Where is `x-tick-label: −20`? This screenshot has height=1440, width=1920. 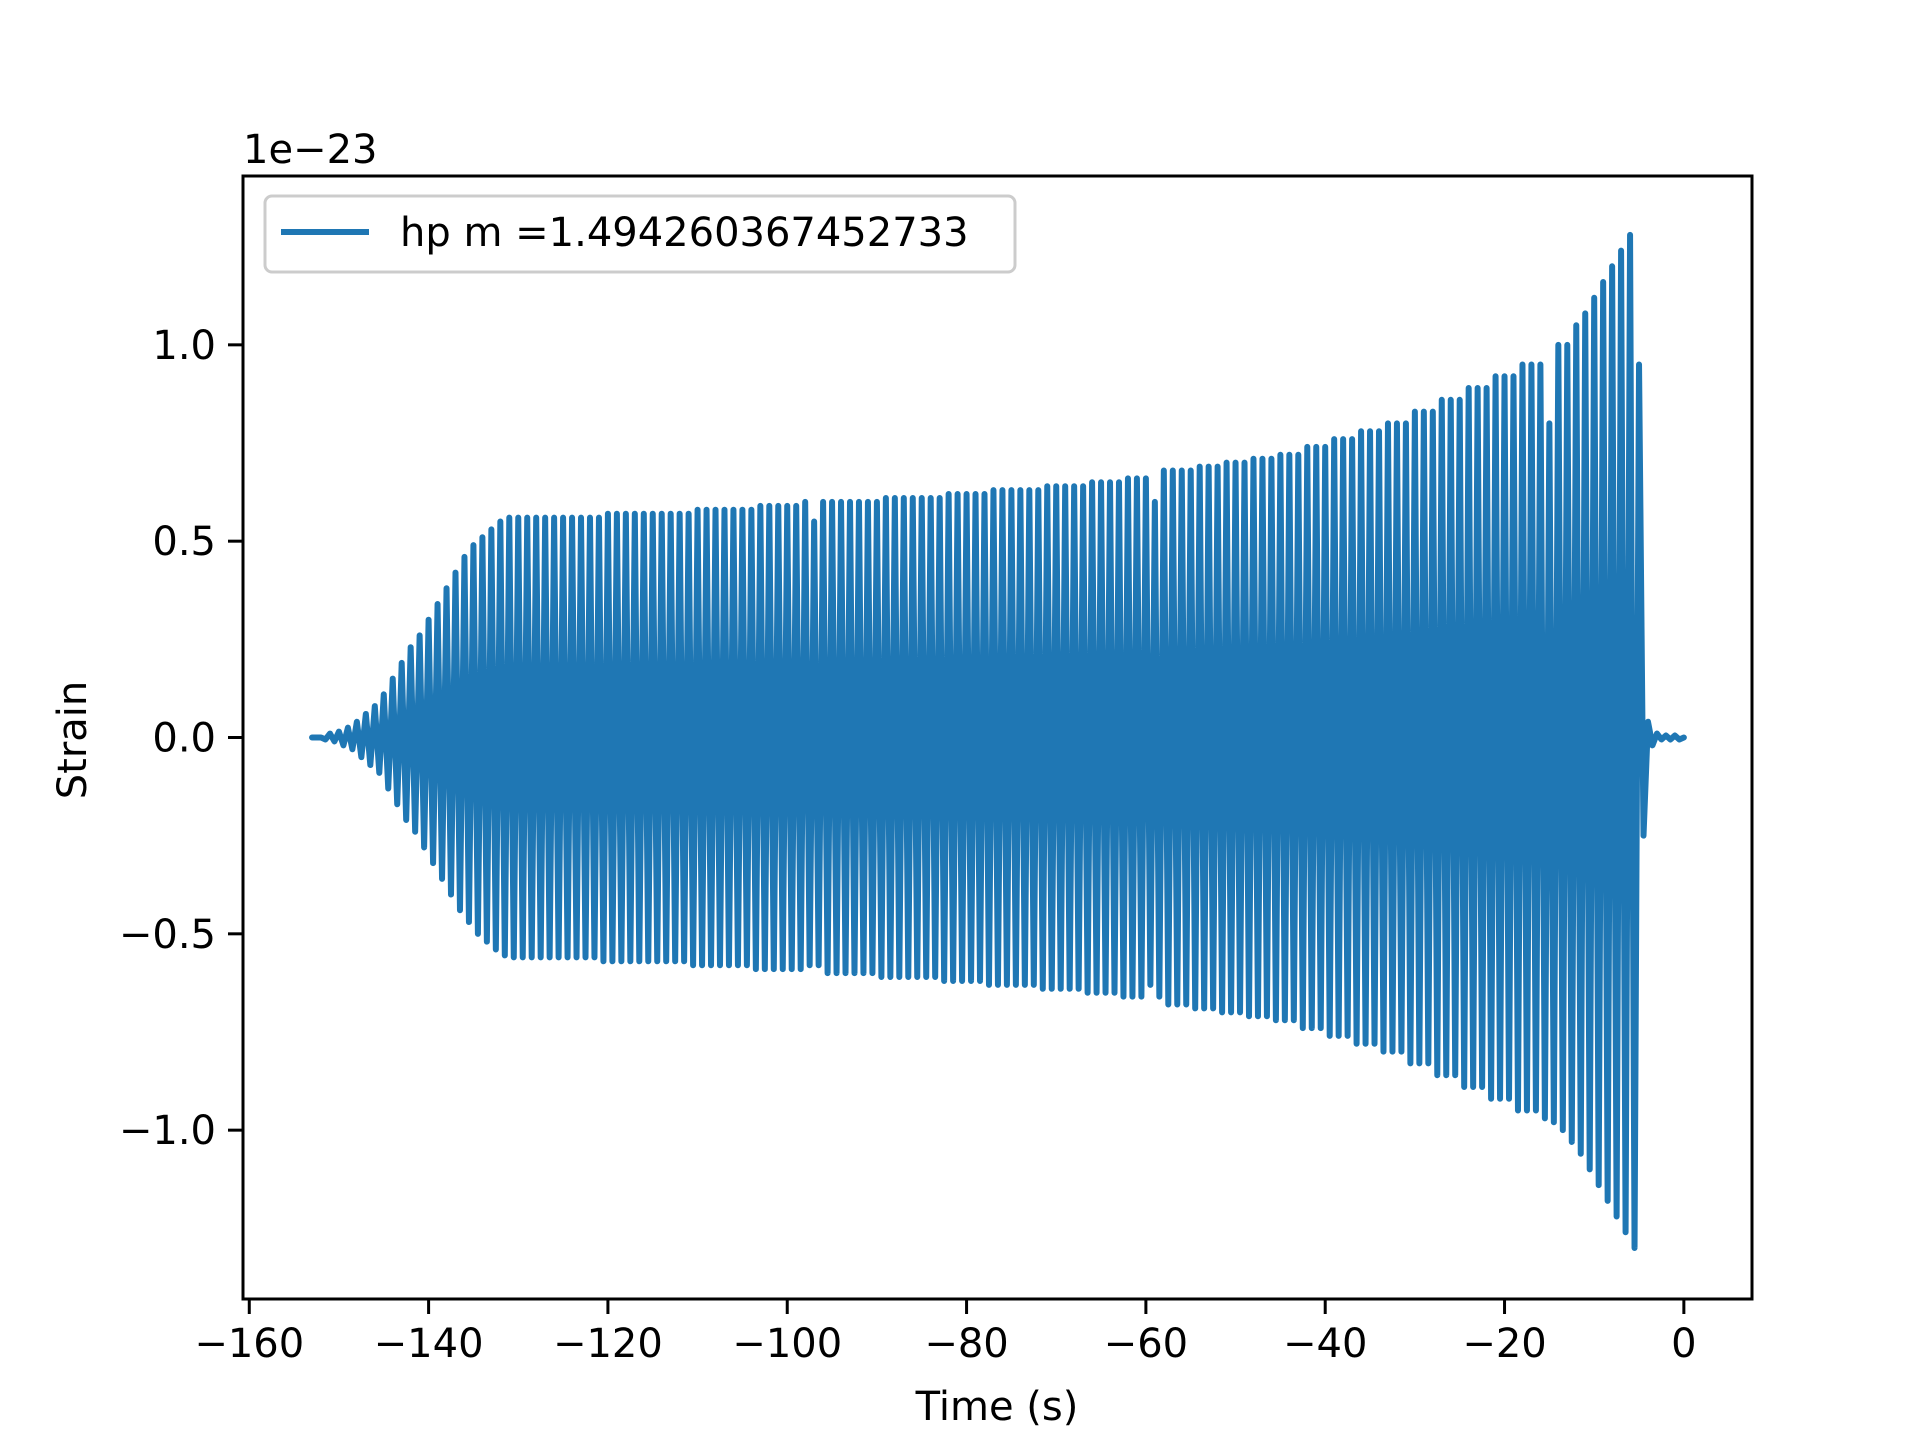
x-tick-label: −20 is located at coordinates (1504, 1344).